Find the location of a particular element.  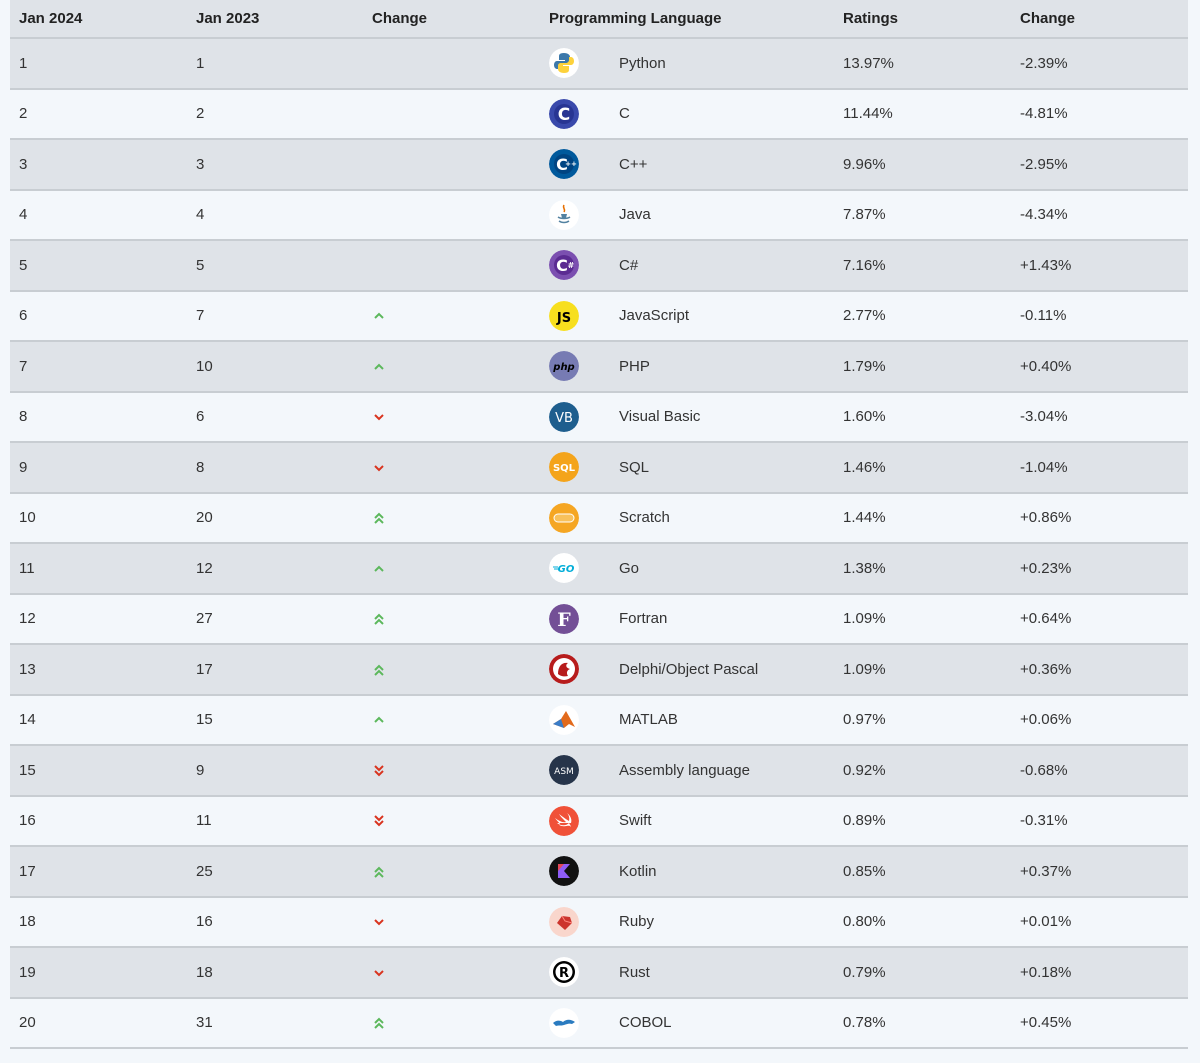

logo-cell: php is located at coordinates (575, 366).